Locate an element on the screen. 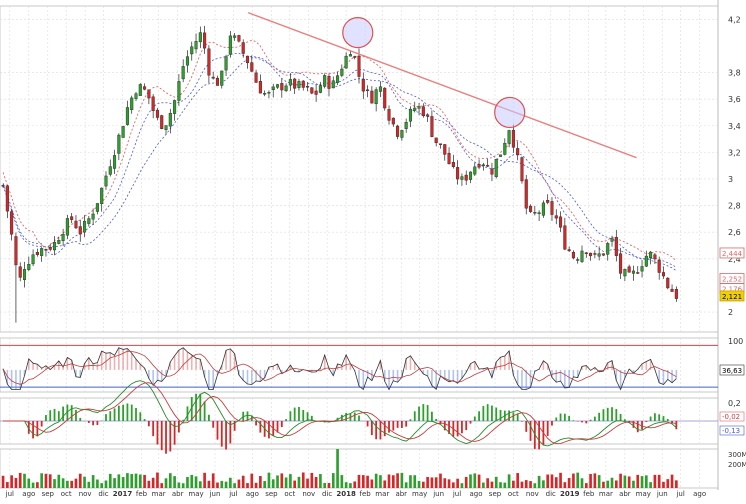 This screenshot has height=504, width=746. x-tick-label: ago is located at coordinates (699, 494).